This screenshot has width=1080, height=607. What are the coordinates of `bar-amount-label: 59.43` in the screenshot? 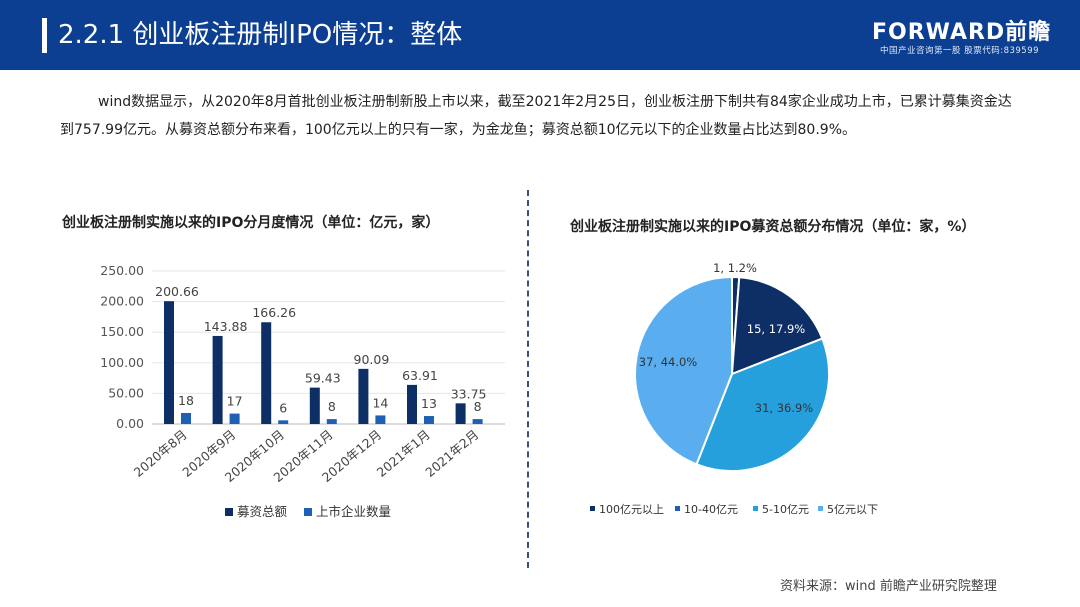 It's located at (323, 378).